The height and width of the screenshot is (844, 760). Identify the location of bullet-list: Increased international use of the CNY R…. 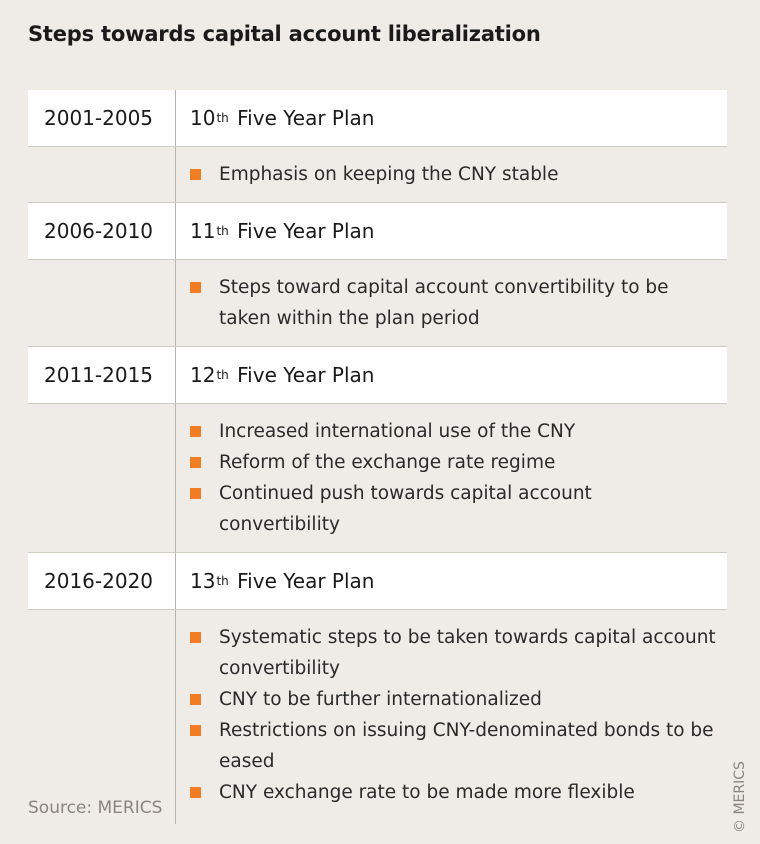
(453, 478).